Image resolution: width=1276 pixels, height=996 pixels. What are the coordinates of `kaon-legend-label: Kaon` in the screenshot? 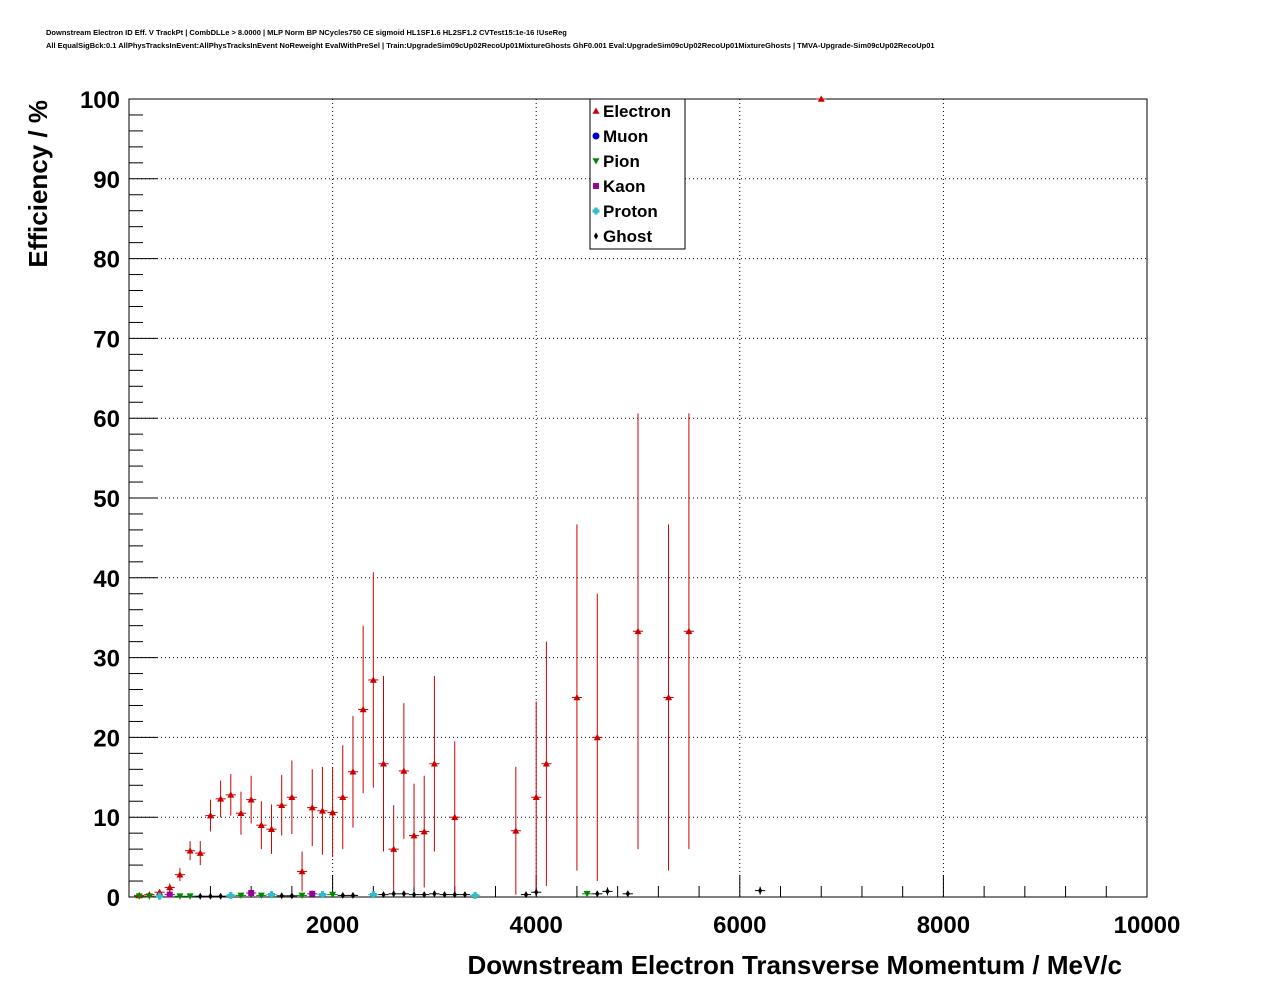 It's located at (624, 186).